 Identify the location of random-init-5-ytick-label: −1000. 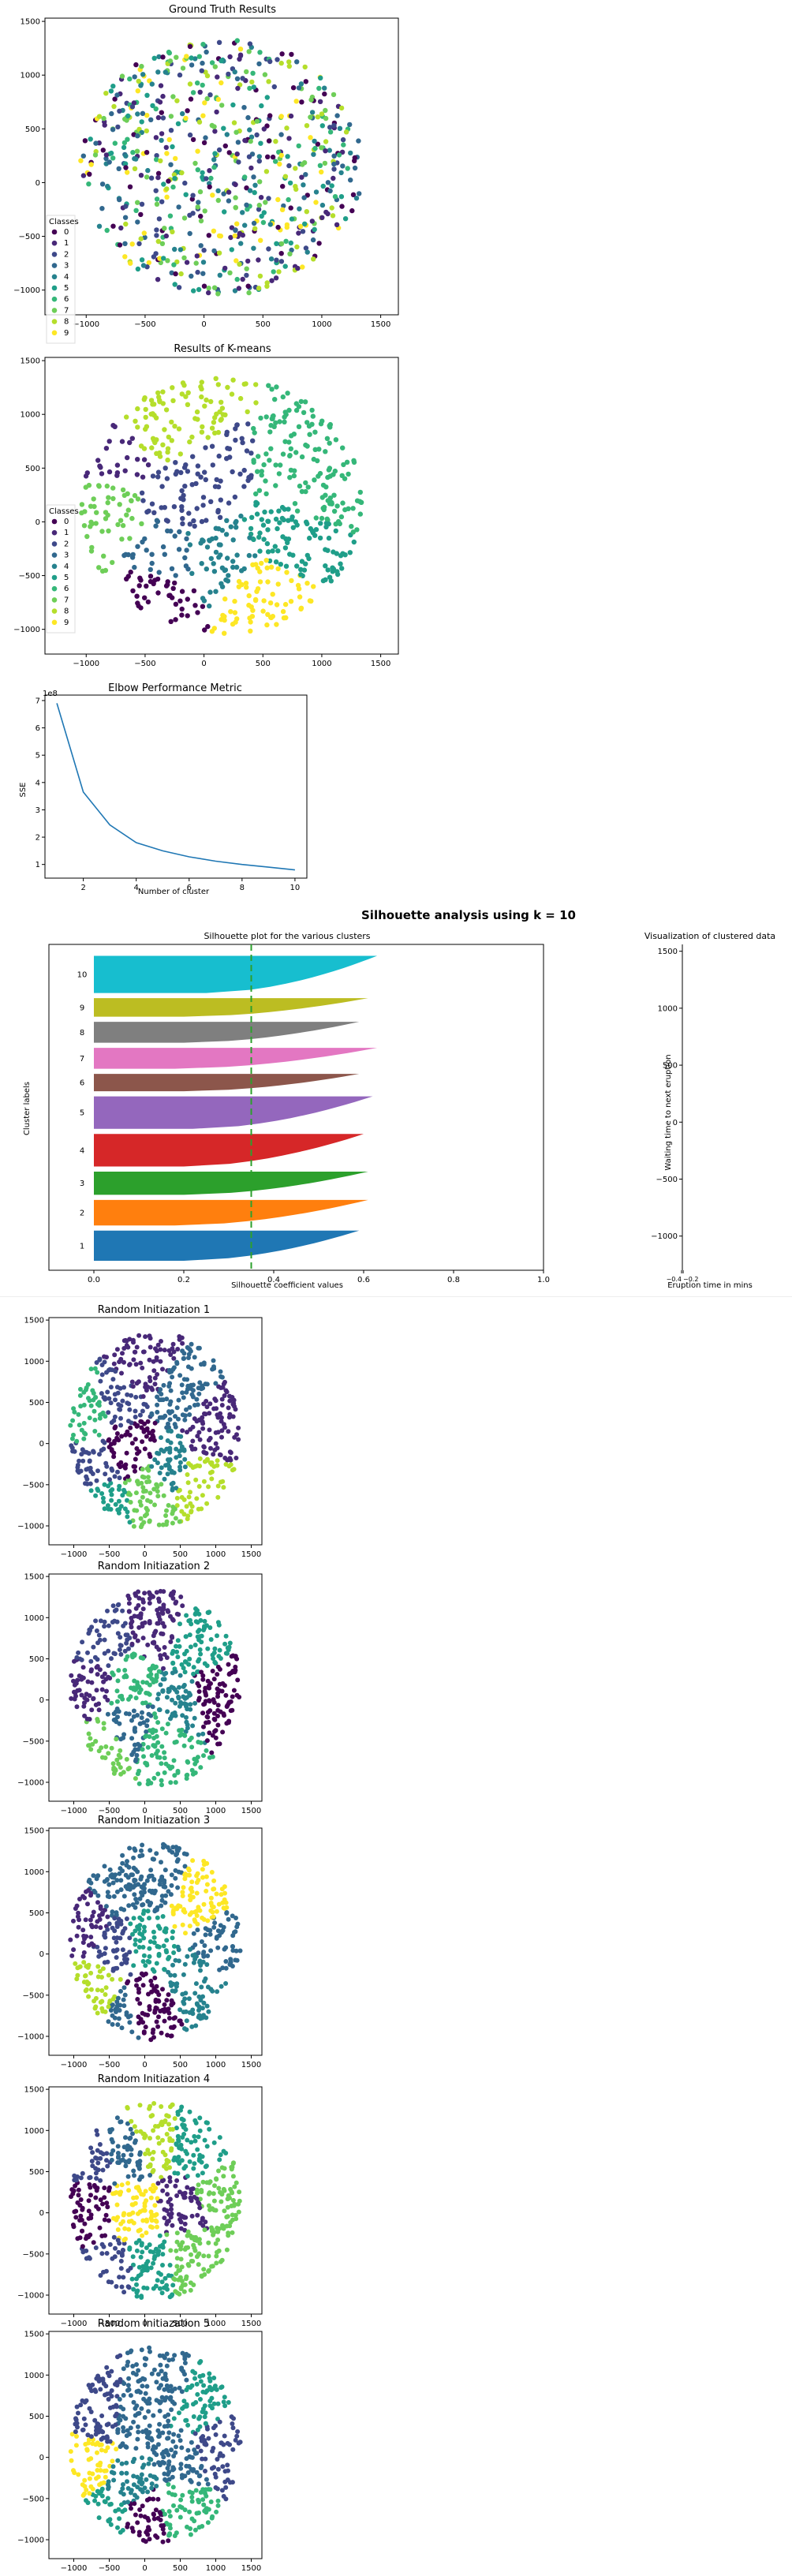
(31, 2541).